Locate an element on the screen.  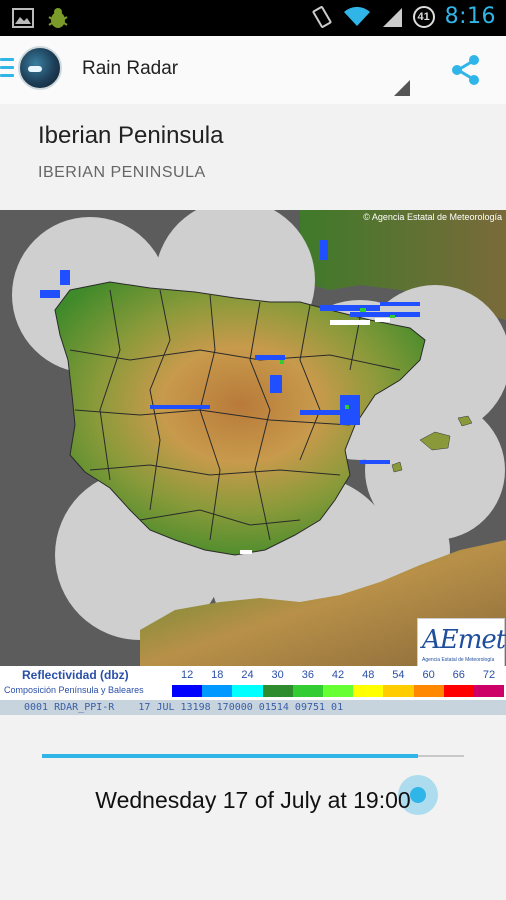
legend-label: 30 is located at coordinates (277, 675).